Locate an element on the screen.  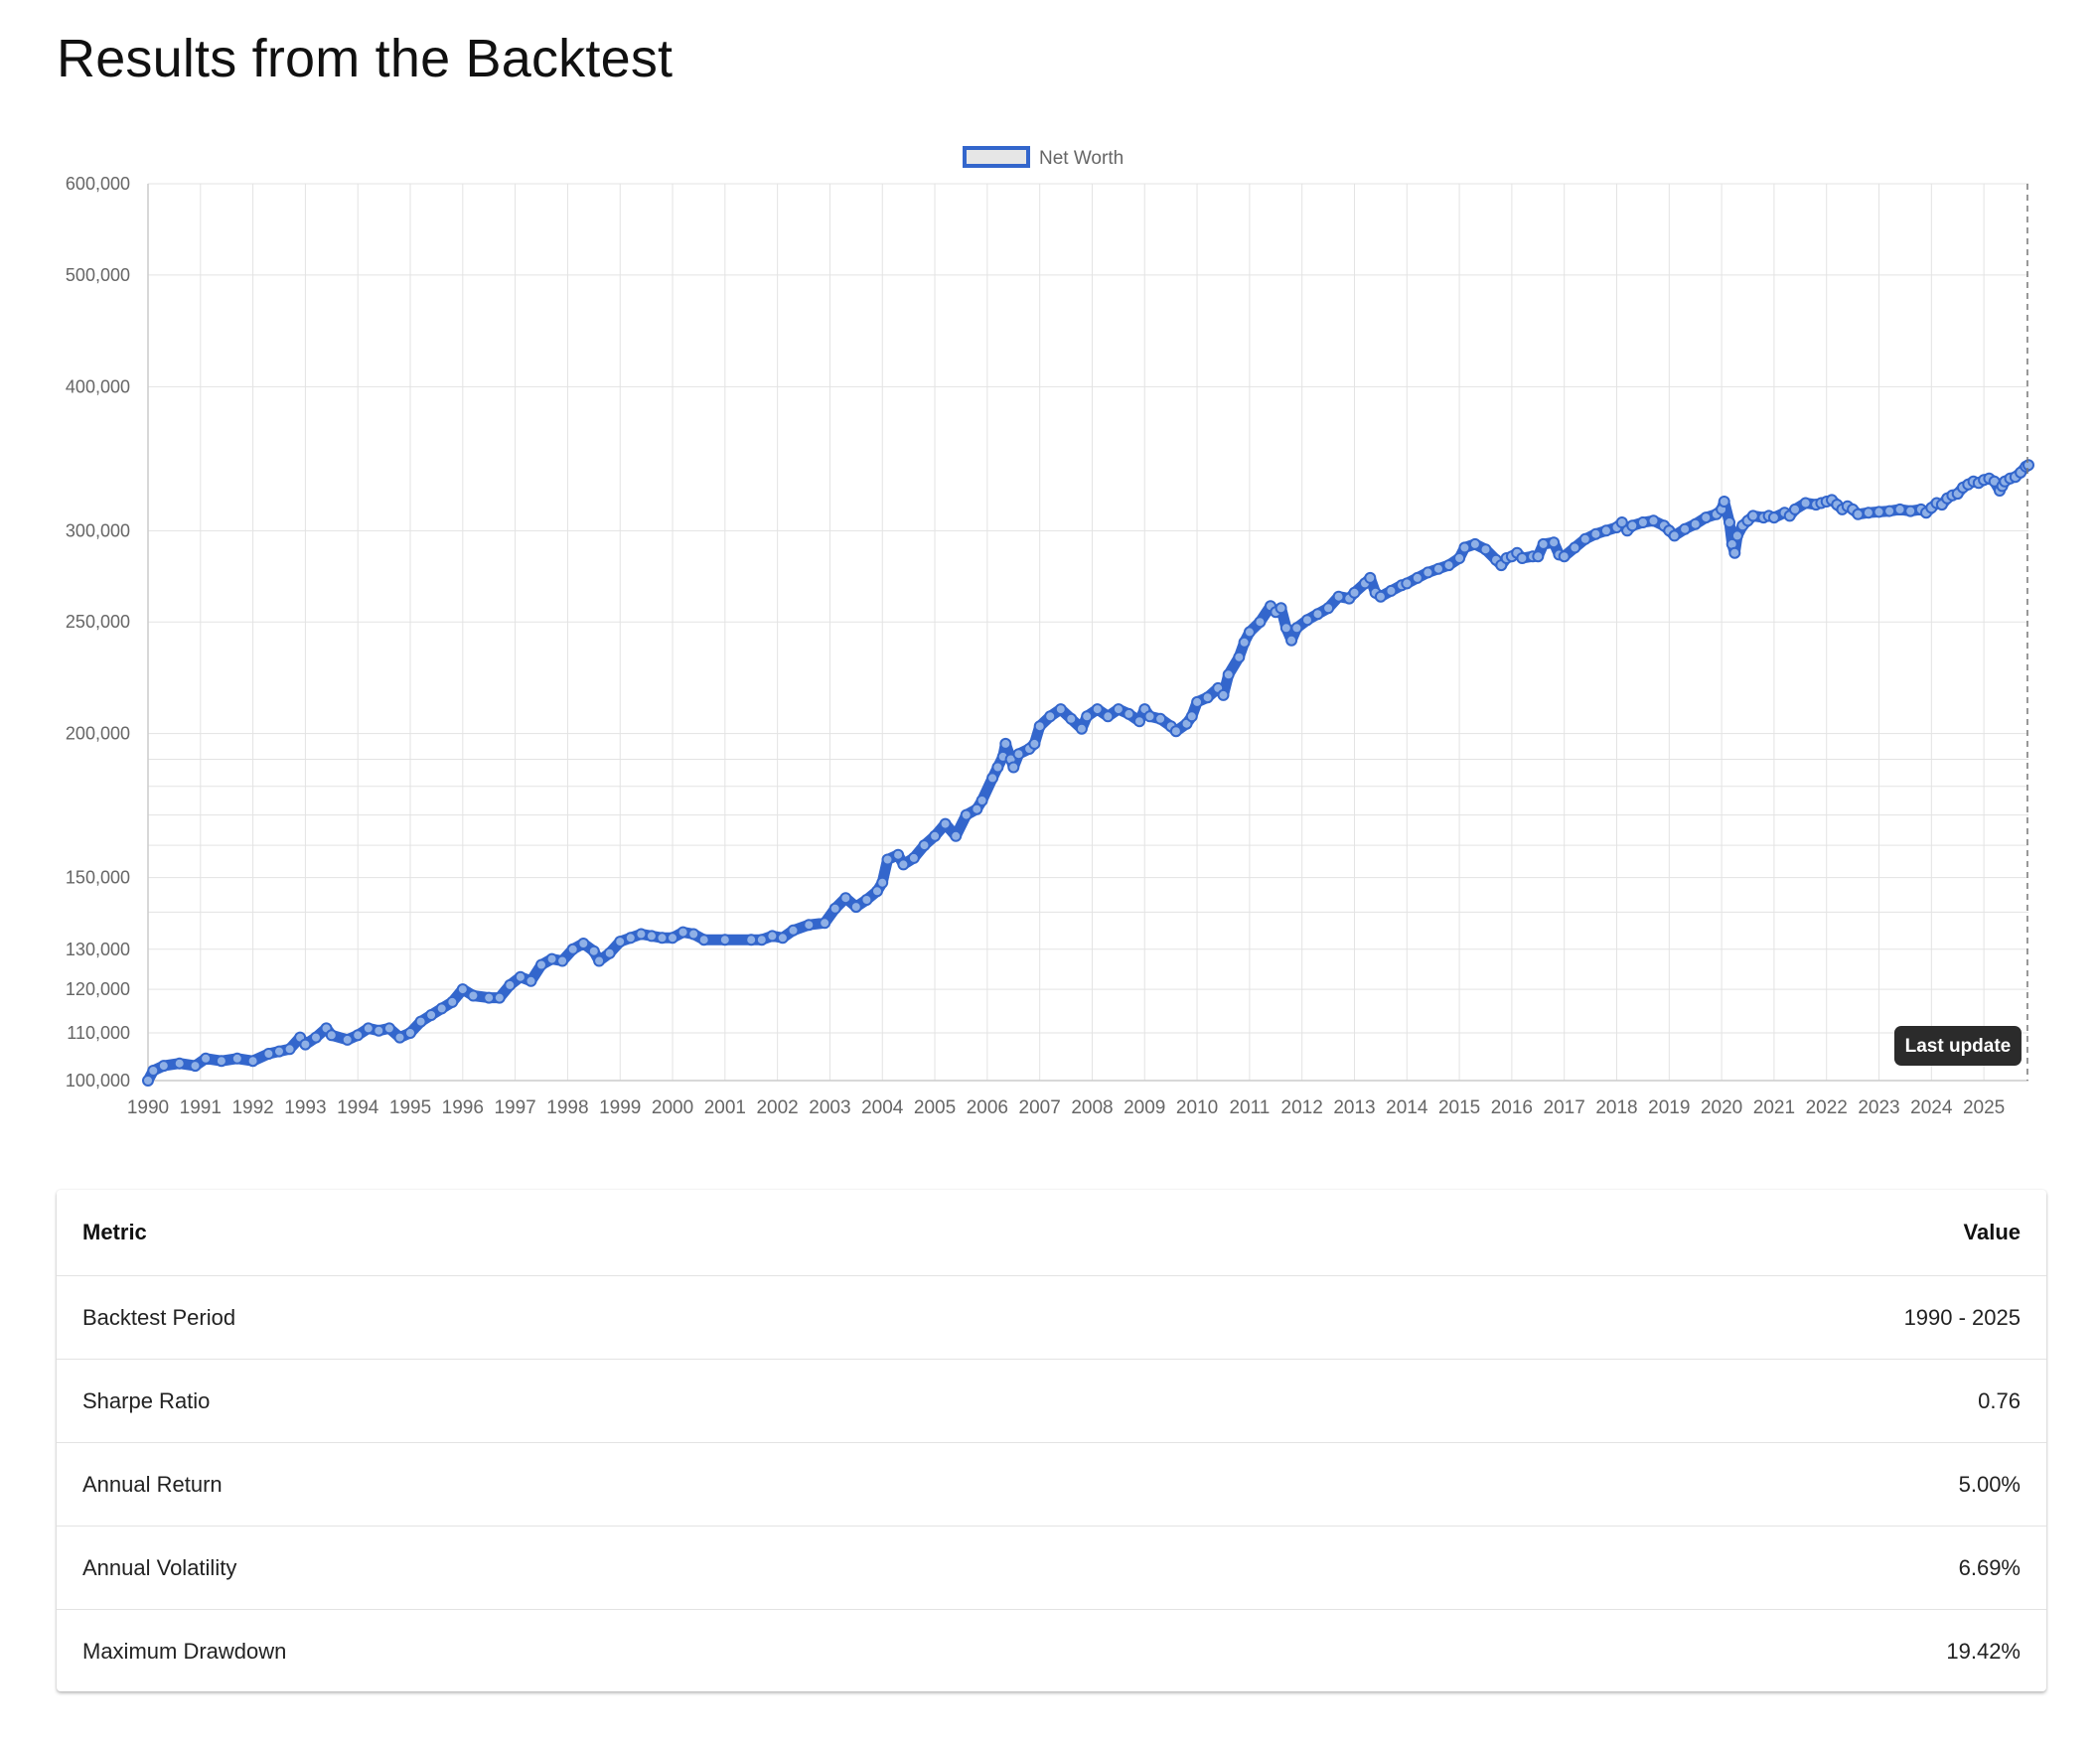
y-tick-label: 130,000 is located at coordinates (98, 949).